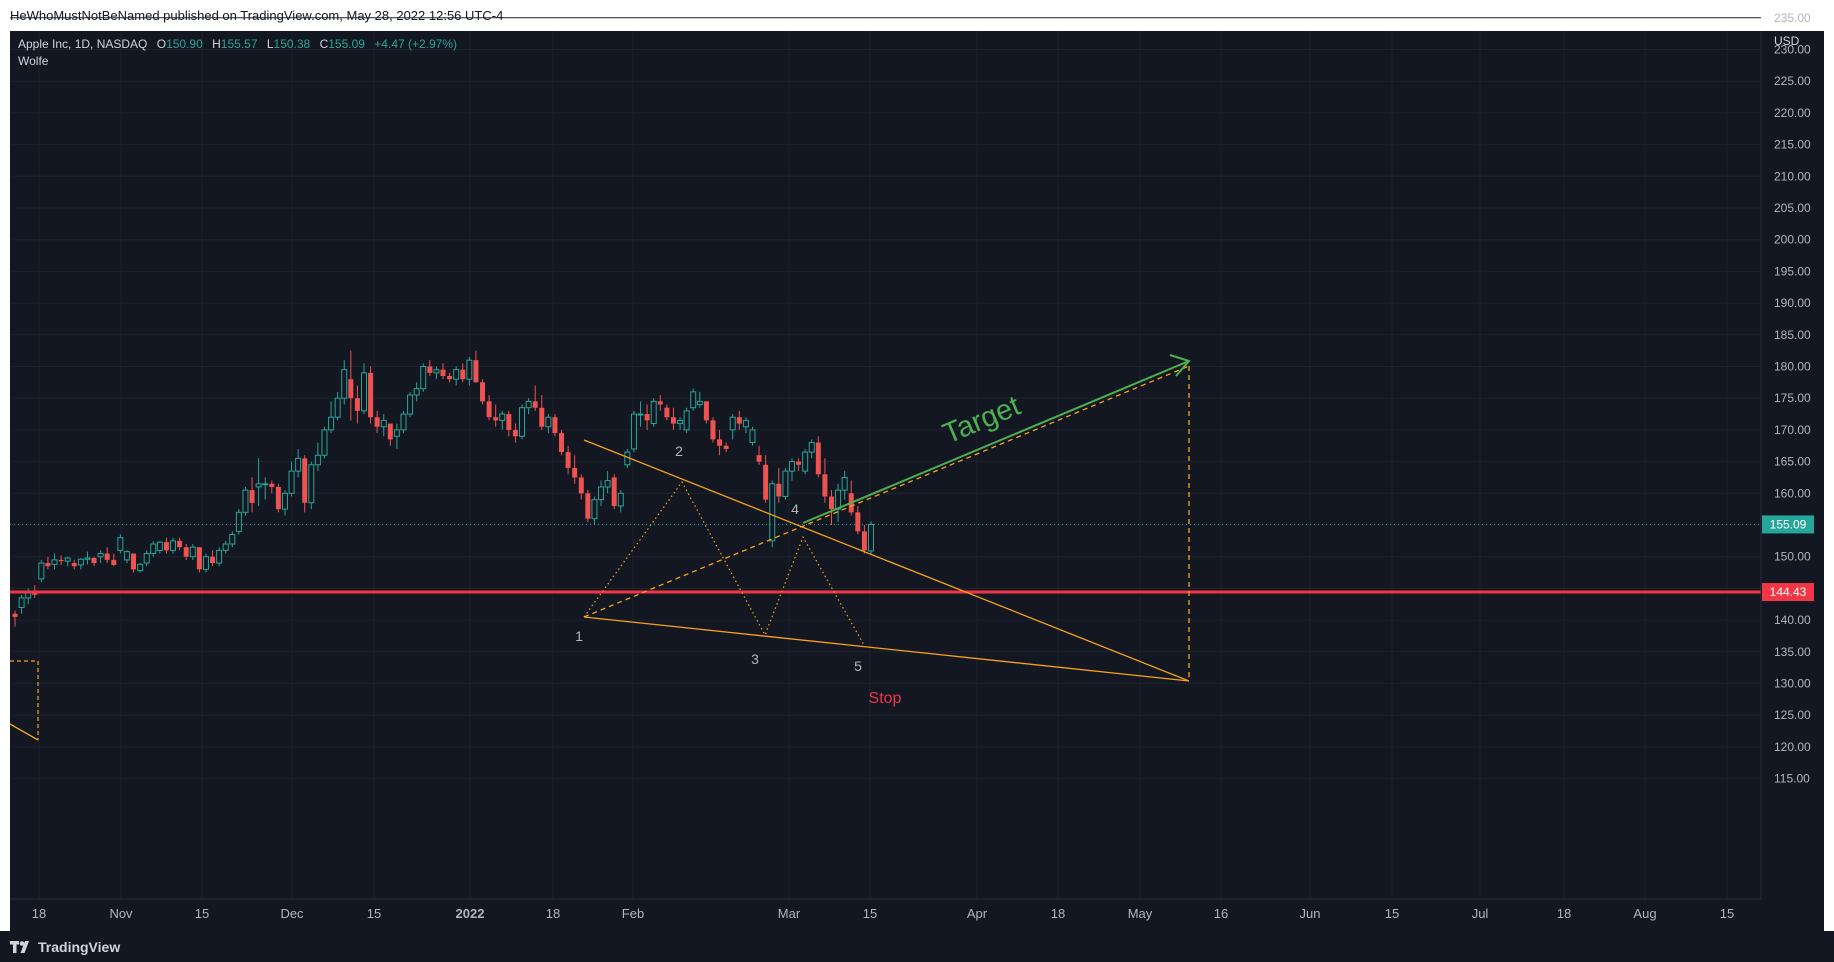  What do you see at coordinates (1787, 41) in the screenshot?
I see `currency-label: USD` at bounding box center [1787, 41].